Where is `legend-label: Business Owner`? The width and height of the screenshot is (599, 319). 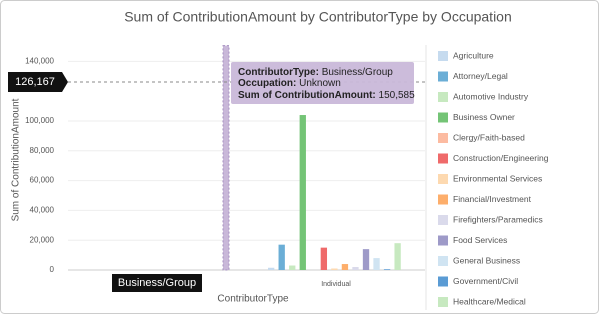
legend-label: Business Owner is located at coordinates (484, 117).